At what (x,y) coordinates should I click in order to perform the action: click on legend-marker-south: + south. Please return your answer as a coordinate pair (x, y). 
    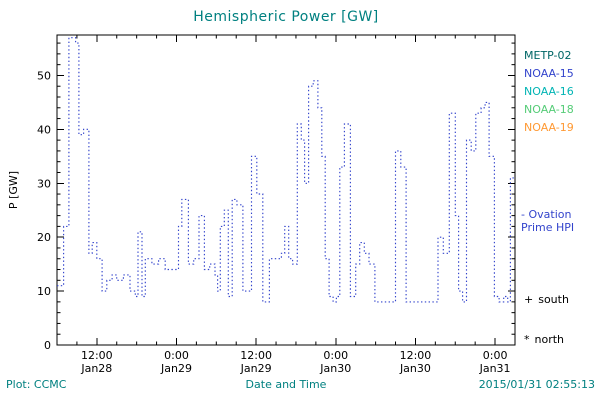
    Looking at the image, I should click on (546, 299).